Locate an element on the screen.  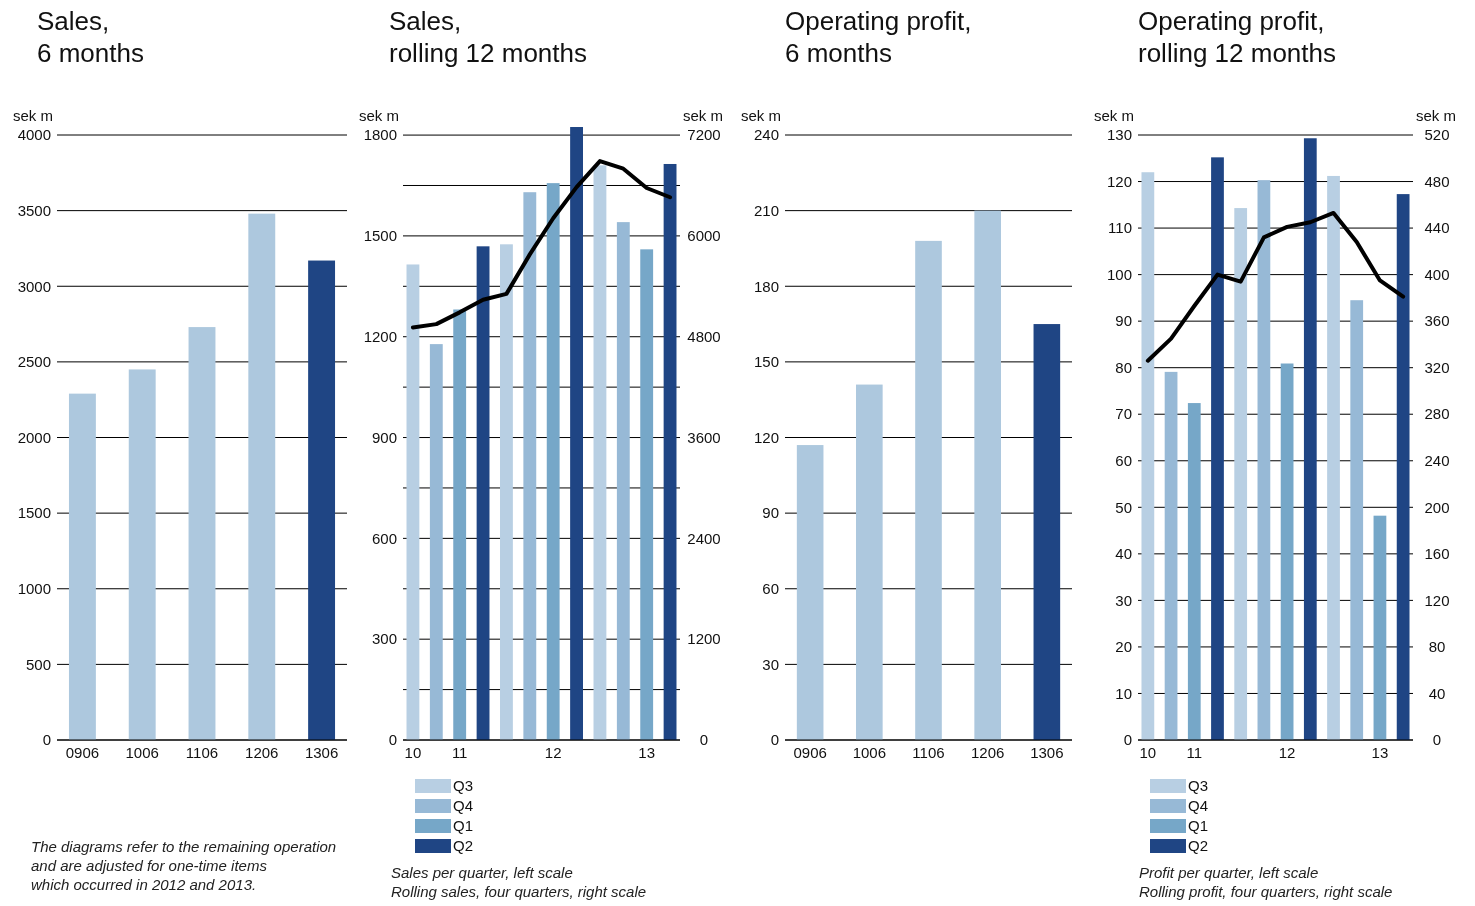
y2-tick-label: 40 is located at coordinates (1437, 693).